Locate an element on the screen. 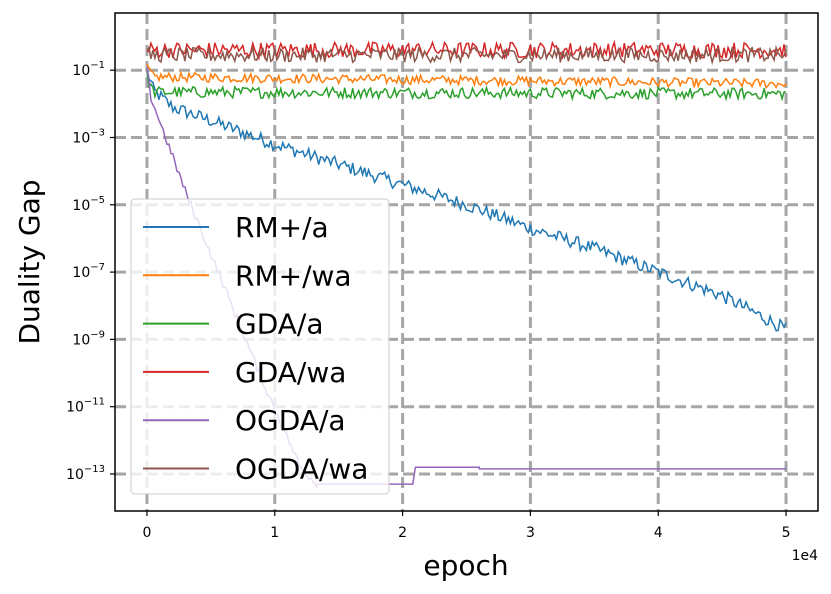  legend-label: RM+/wa is located at coordinates (293, 275).